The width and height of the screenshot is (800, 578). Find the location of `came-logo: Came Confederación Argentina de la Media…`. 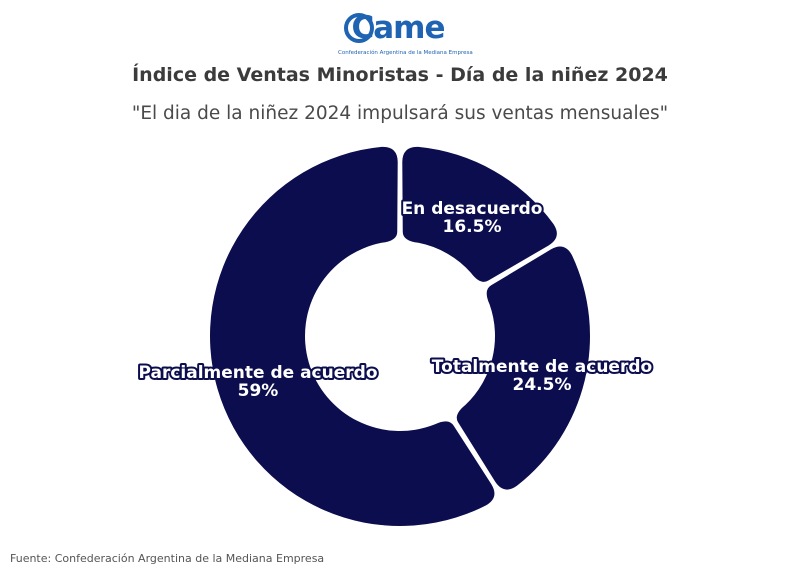

came-logo: Came Confederación Argentina de la Media… is located at coordinates (405, 37).